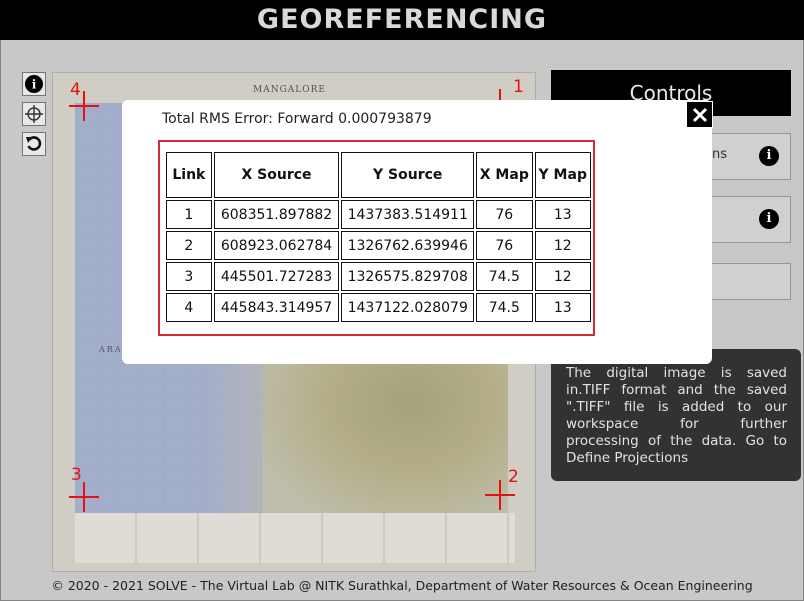 This screenshot has width=804, height=601. What do you see at coordinates (289, 90) in the screenshot?
I see `map-sheet-title: MANGALORE` at bounding box center [289, 90].